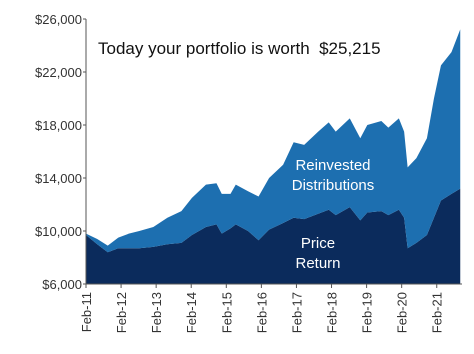  What do you see at coordinates (58, 178) in the screenshot?
I see `y-tick-label: $14,000` at bounding box center [58, 178].